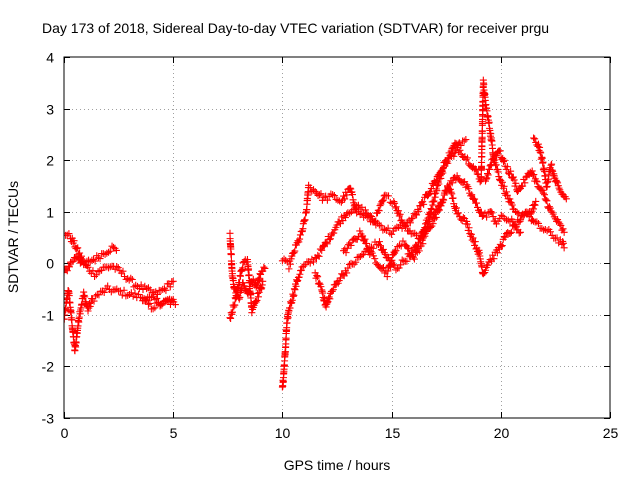  I want to click on x-tick-label: 20, so click(502, 433).